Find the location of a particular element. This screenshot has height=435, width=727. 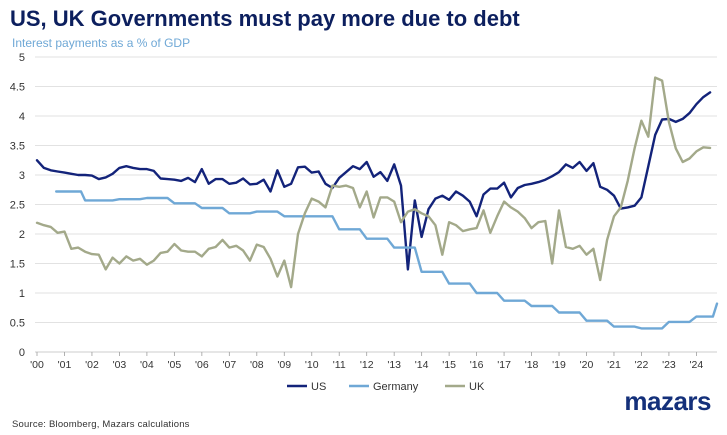

x-tick-label: '17 is located at coordinates (504, 365).